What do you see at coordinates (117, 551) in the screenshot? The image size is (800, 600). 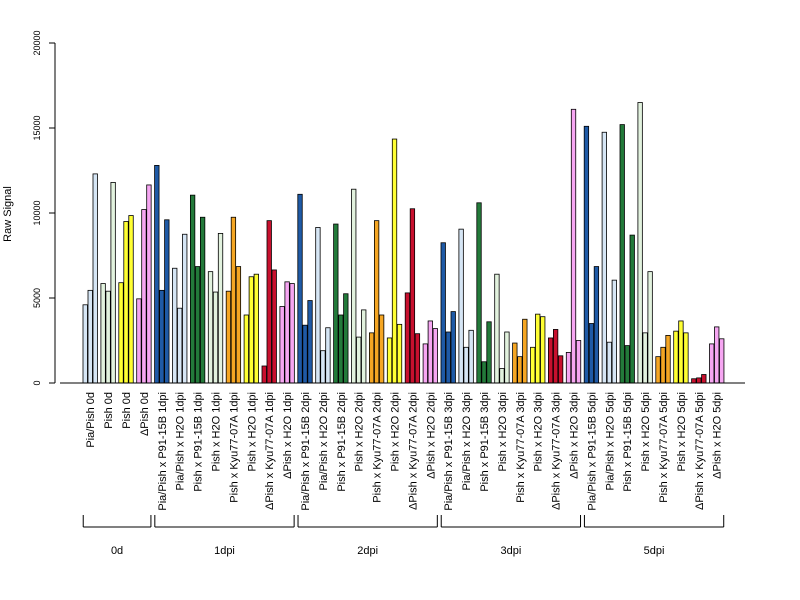 I see `group-label: 0d` at bounding box center [117, 551].